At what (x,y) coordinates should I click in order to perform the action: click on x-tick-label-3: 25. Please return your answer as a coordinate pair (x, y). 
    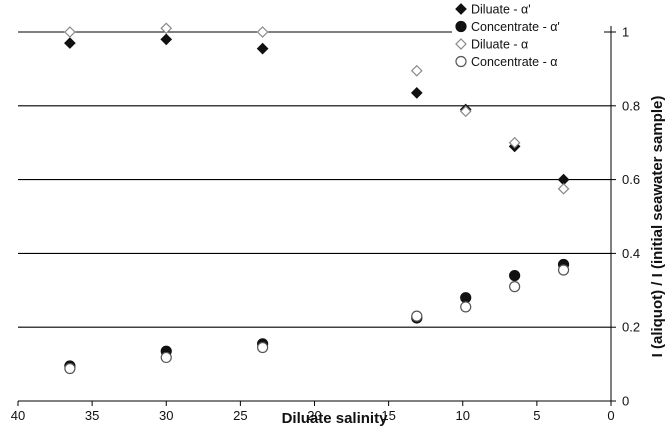
    Looking at the image, I should click on (240, 415).